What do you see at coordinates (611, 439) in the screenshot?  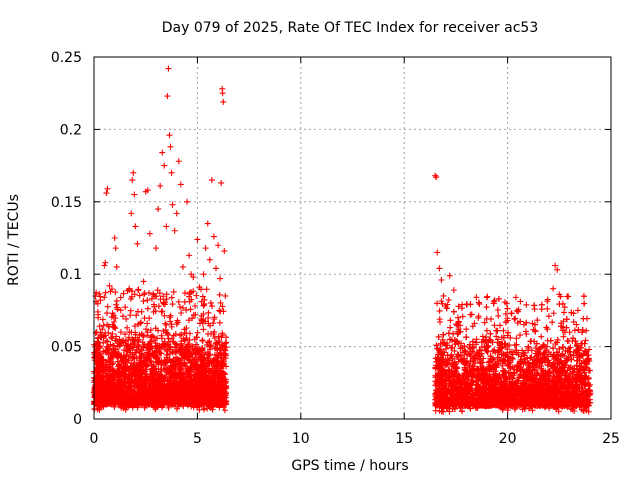 I see `x-tick-label: 25` at bounding box center [611, 439].